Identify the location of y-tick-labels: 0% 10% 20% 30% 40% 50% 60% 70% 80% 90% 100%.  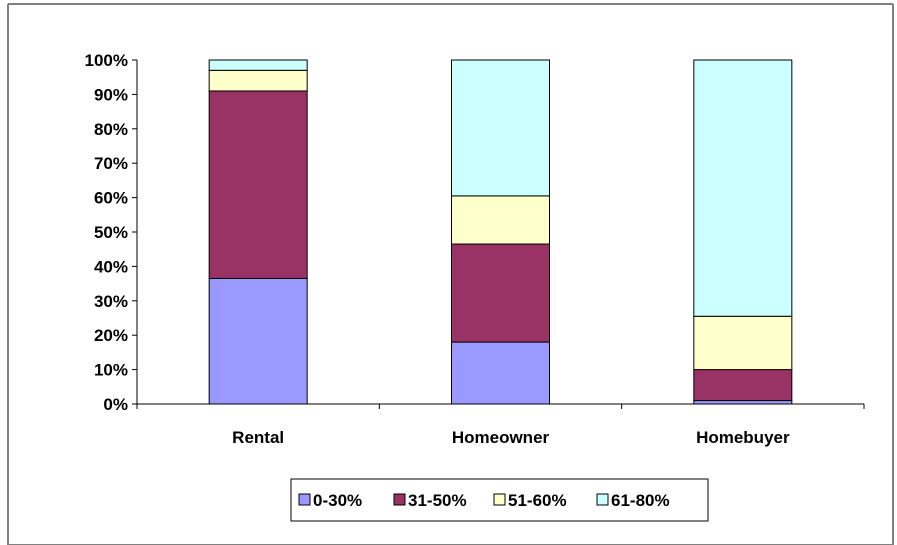
(106, 232).